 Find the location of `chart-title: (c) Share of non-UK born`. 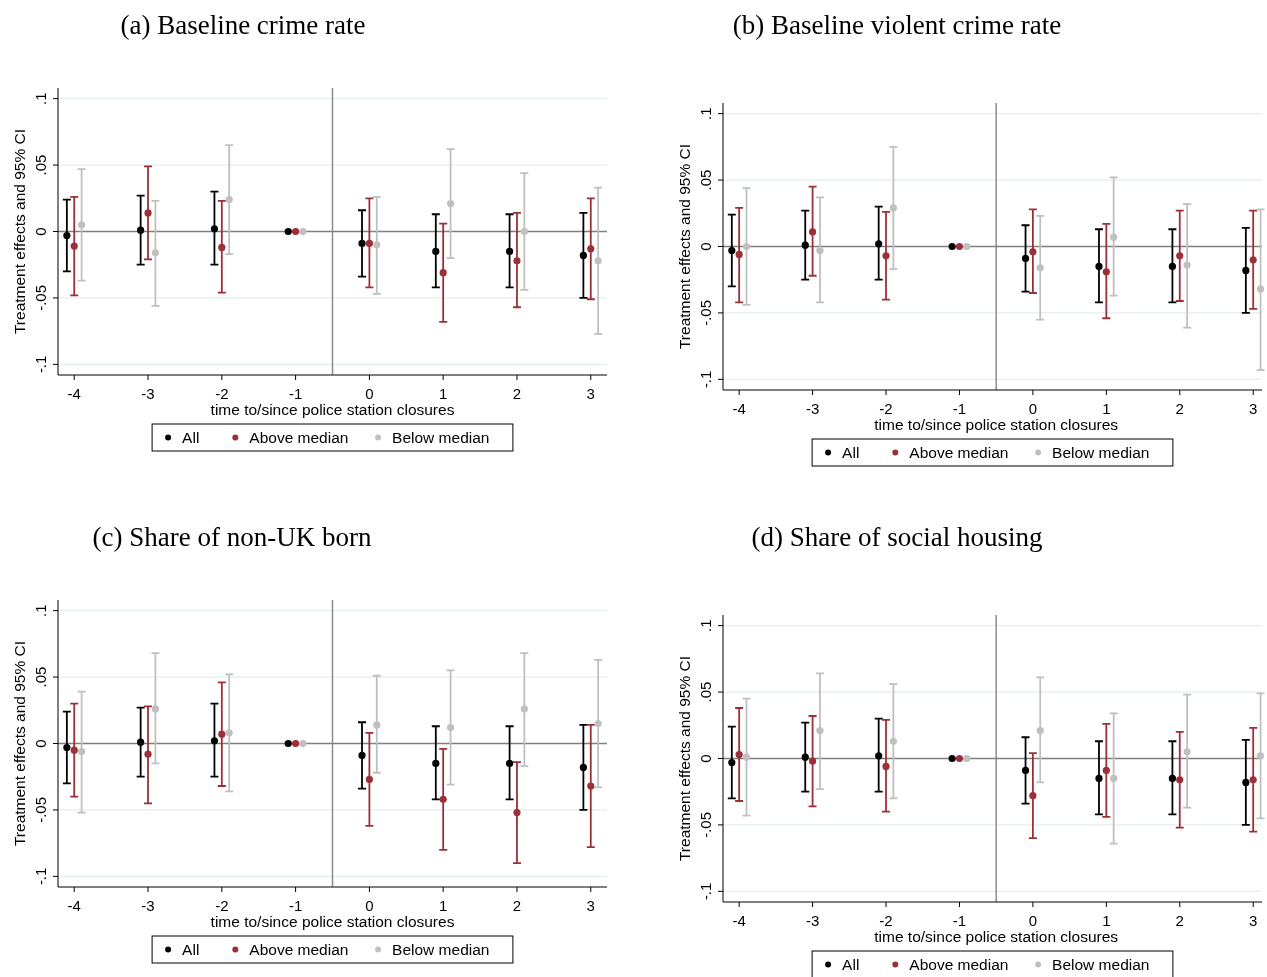

chart-title: (c) Share of non-UK born is located at coordinates (232, 537).